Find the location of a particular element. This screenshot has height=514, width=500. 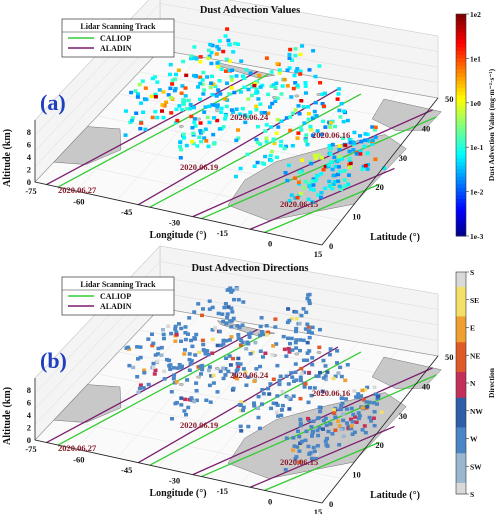

z-tick-label: 6 is located at coordinates (29, 403).